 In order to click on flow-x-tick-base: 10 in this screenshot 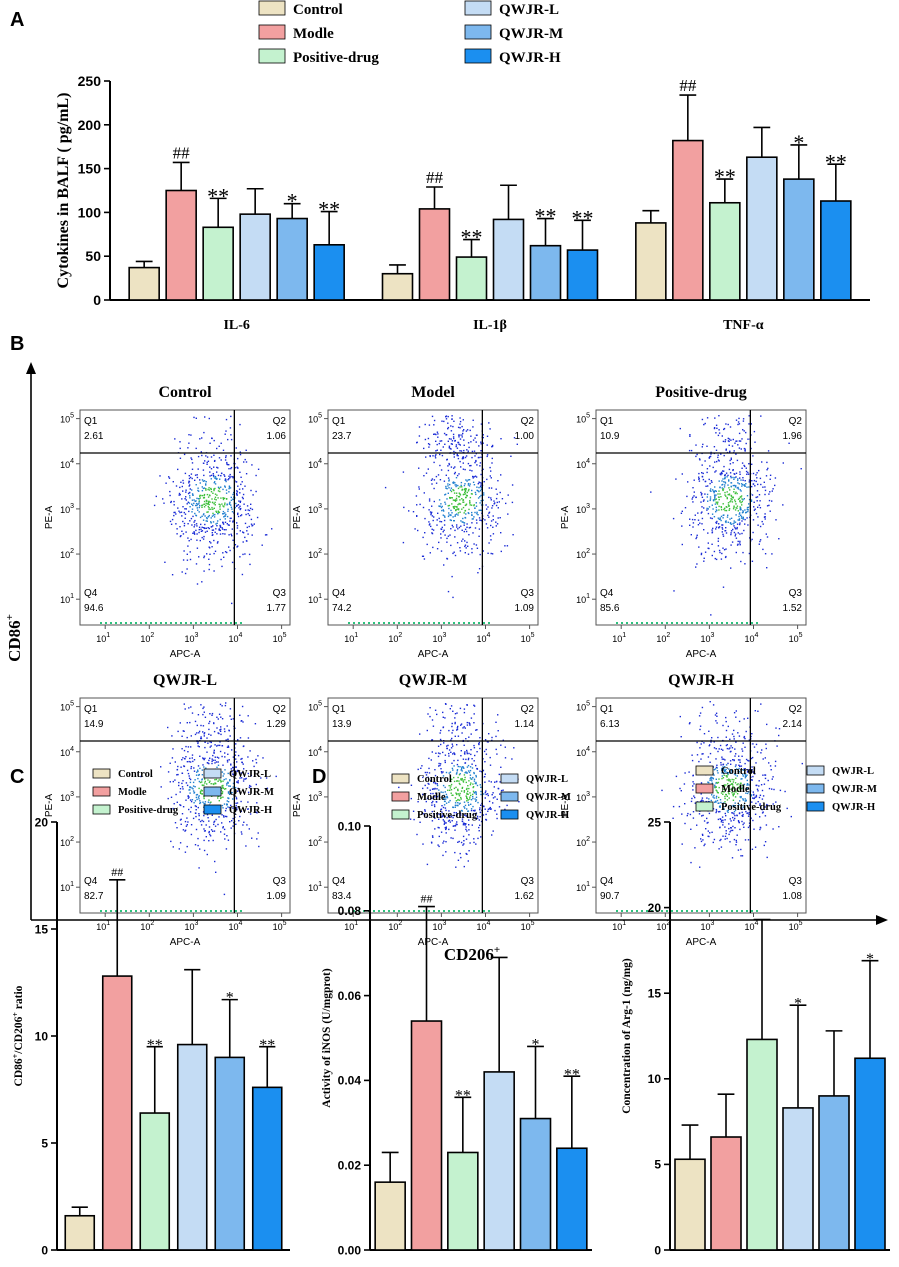, I will do `click(189, 927)`.